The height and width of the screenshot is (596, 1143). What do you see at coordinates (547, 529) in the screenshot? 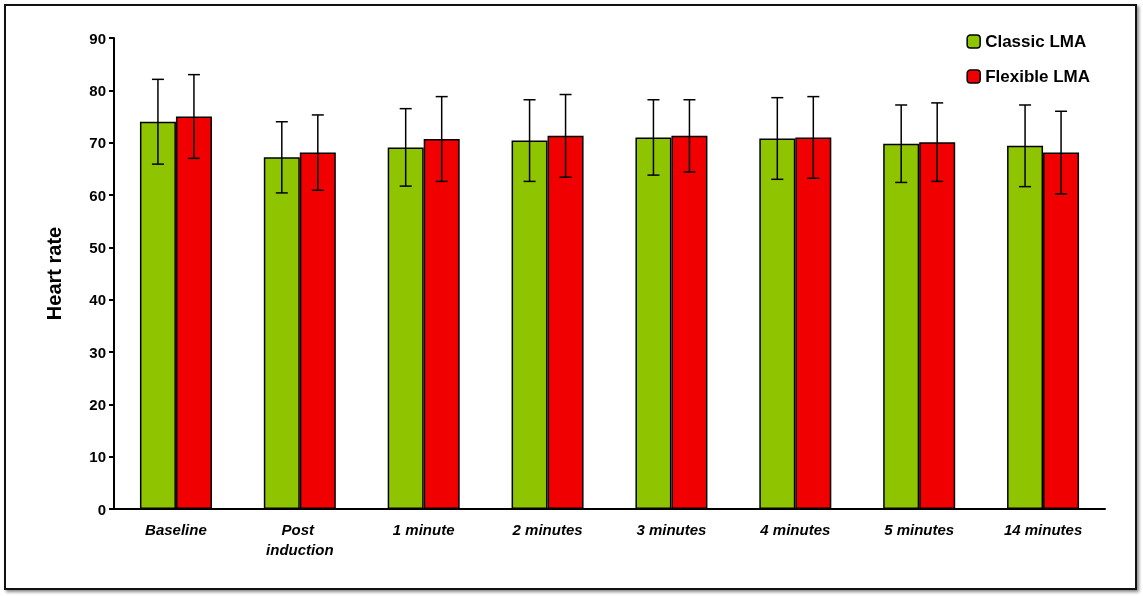
I see `x-tick-label: 2 minutes` at bounding box center [547, 529].